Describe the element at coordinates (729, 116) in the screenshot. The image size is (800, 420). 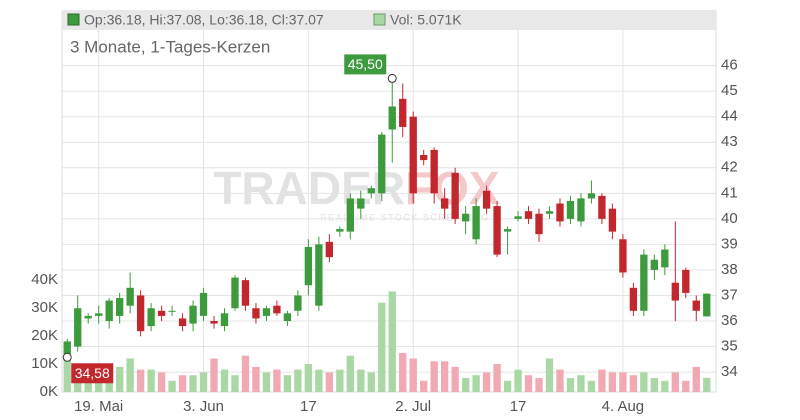
I see `y-tick-label: 44` at that location.